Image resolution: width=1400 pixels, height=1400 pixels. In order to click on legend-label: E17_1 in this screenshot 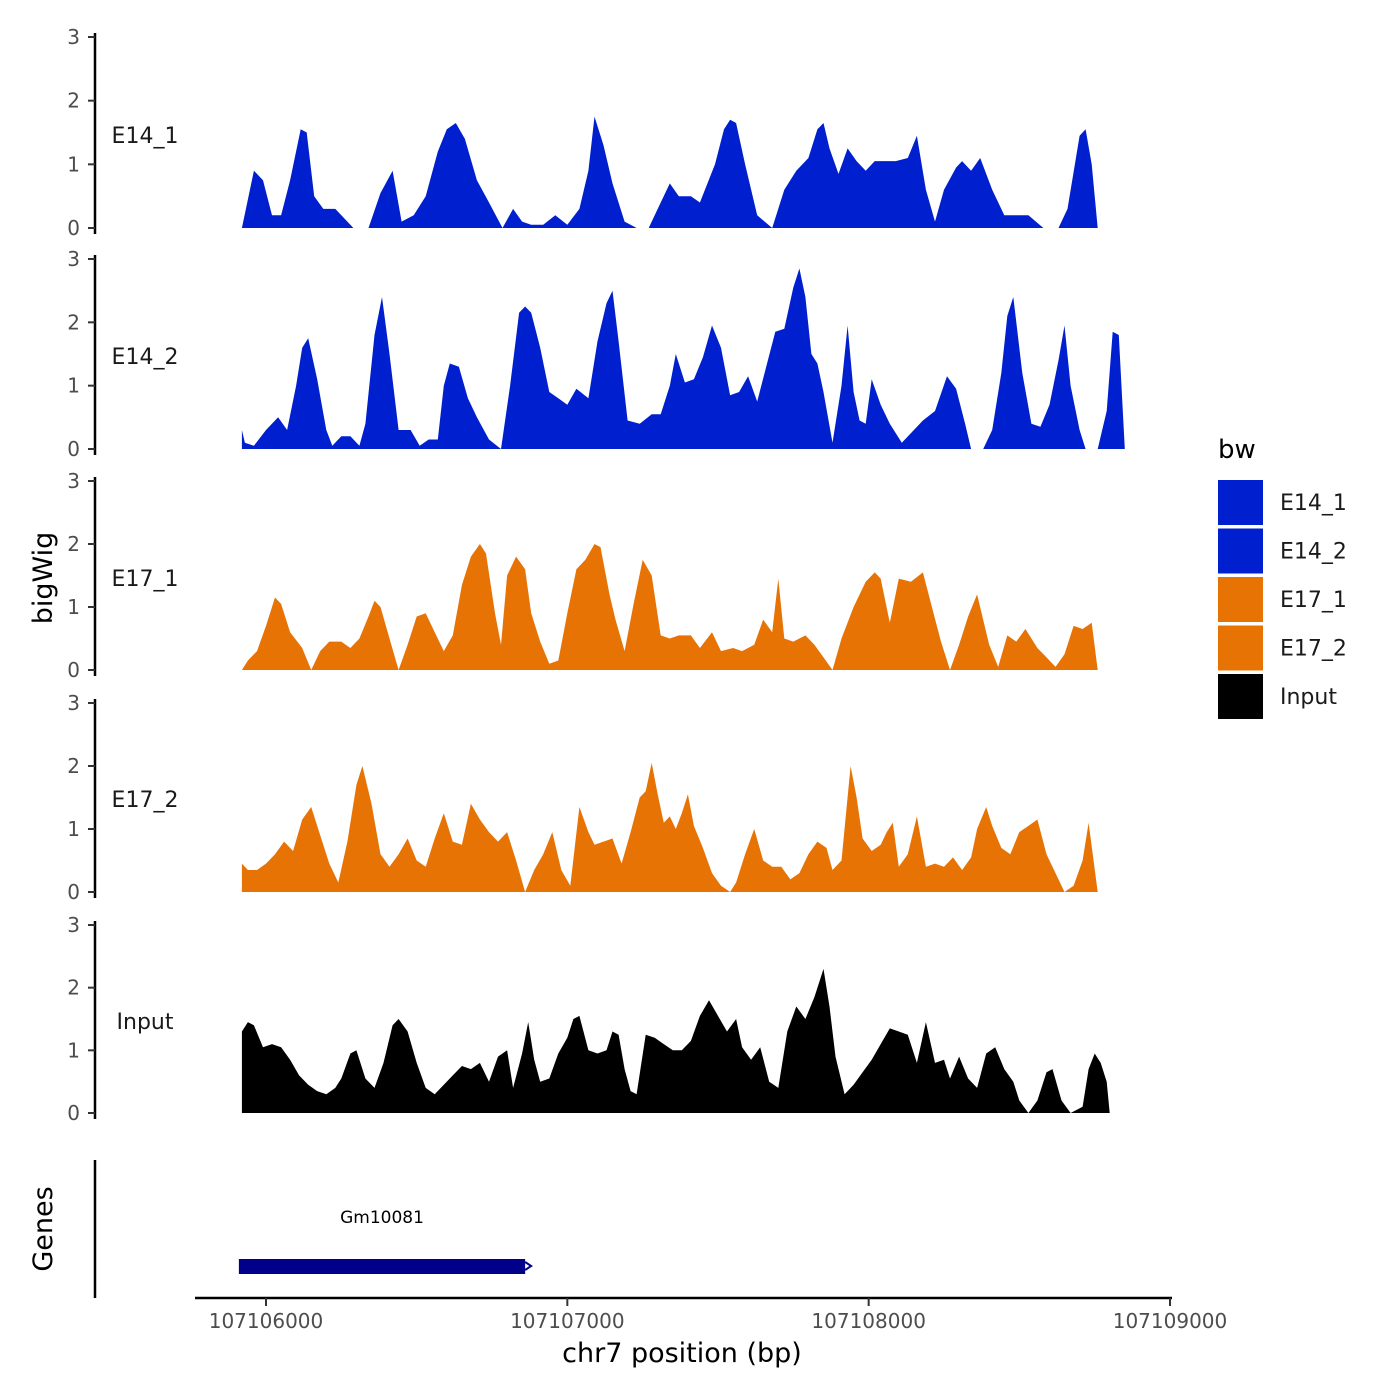, I will do `click(1313, 600)`.